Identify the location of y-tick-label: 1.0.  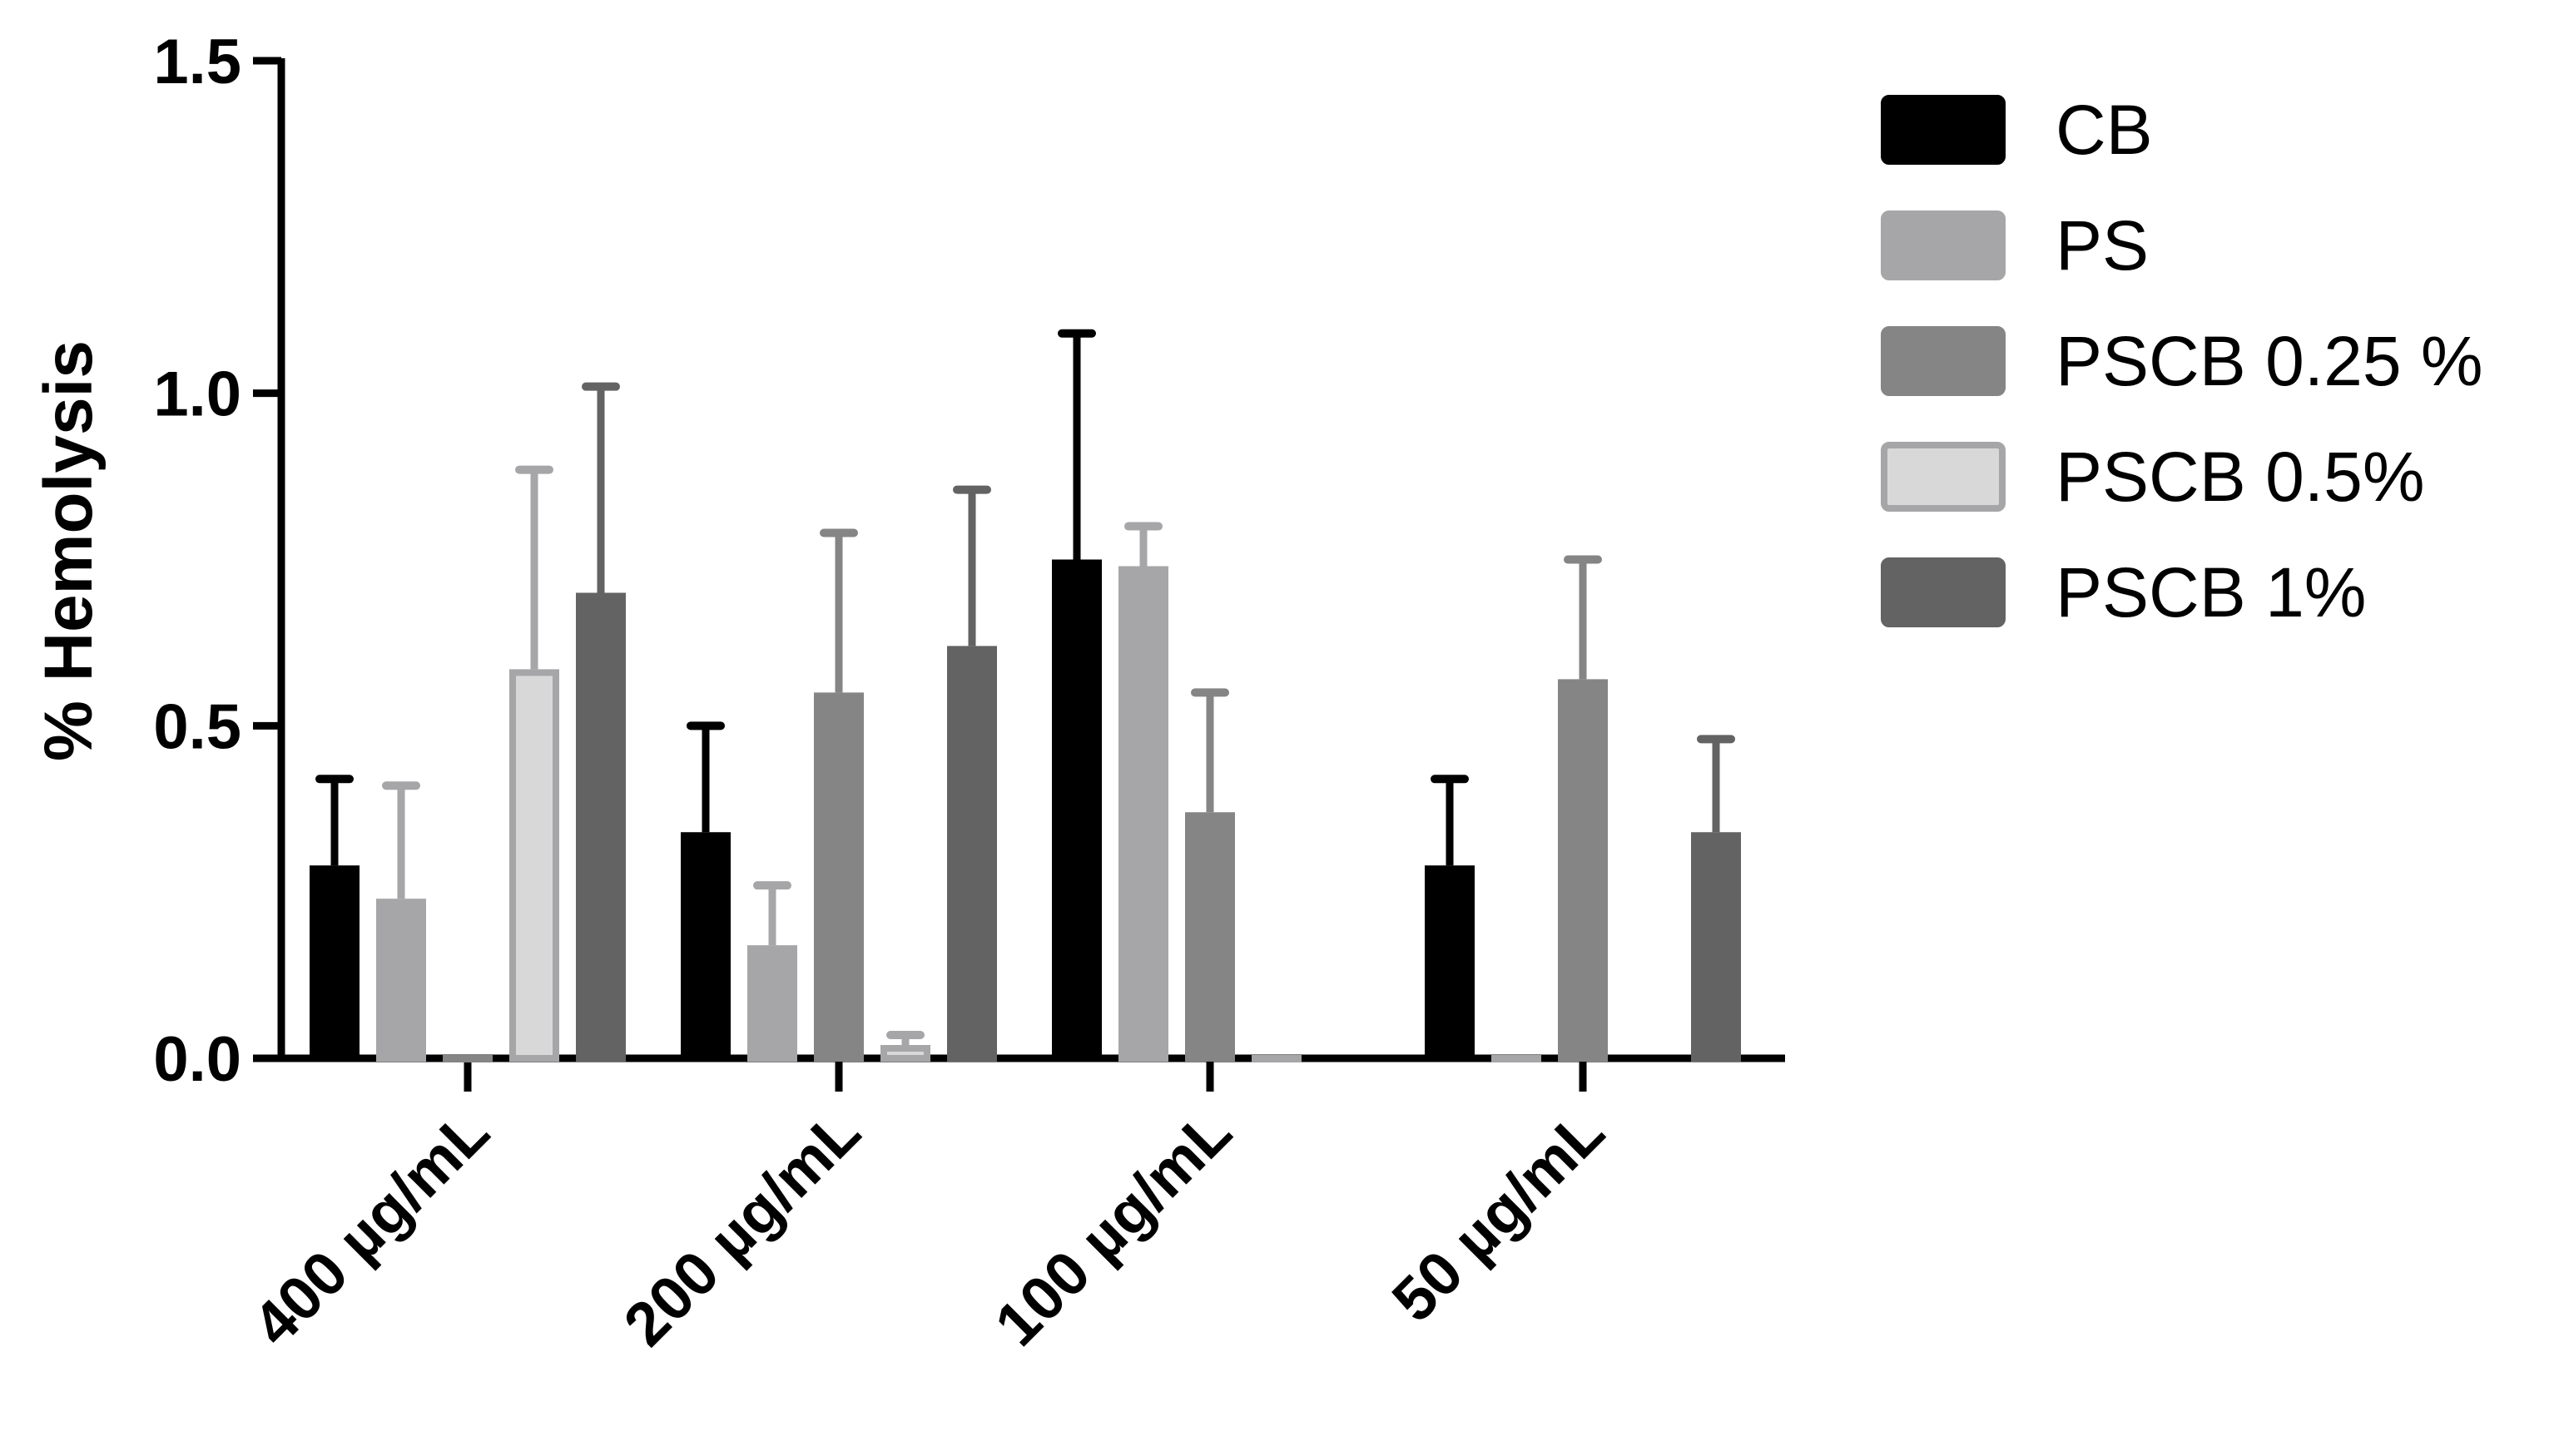
(197, 394).